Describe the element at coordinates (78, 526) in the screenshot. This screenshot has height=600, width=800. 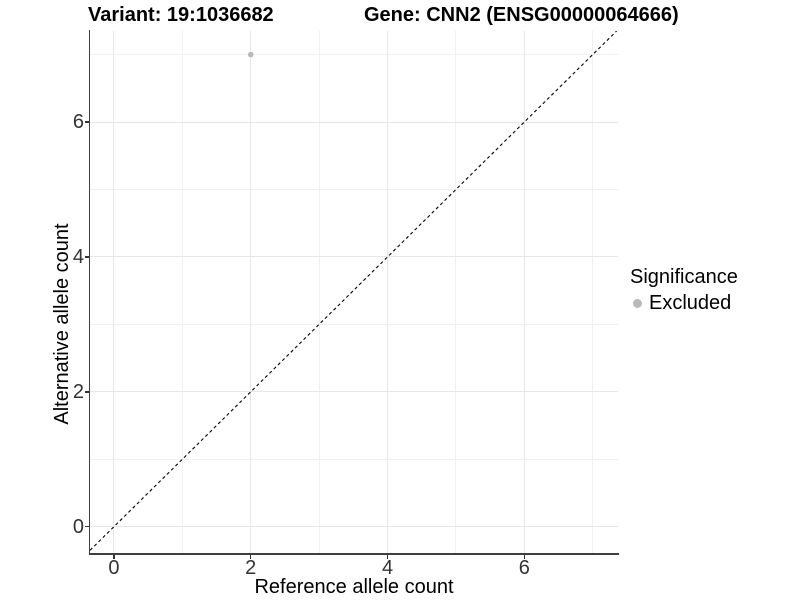
I see `y-tick-label: 0` at that location.